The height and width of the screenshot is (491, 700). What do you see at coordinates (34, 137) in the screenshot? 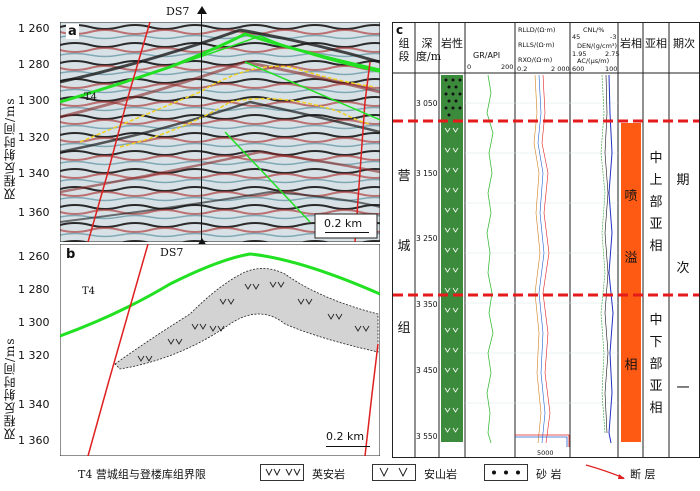
I see `ytick-a: 1 320` at bounding box center [34, 137].